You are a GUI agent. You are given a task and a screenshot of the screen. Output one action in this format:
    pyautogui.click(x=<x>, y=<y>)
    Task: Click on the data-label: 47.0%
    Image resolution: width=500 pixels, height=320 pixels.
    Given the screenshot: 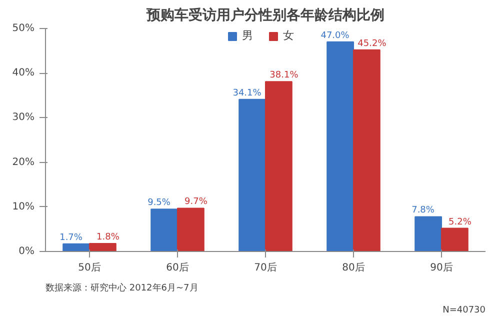 What is the action you would take?
    pyautogui.click(x=335, y=35)
    